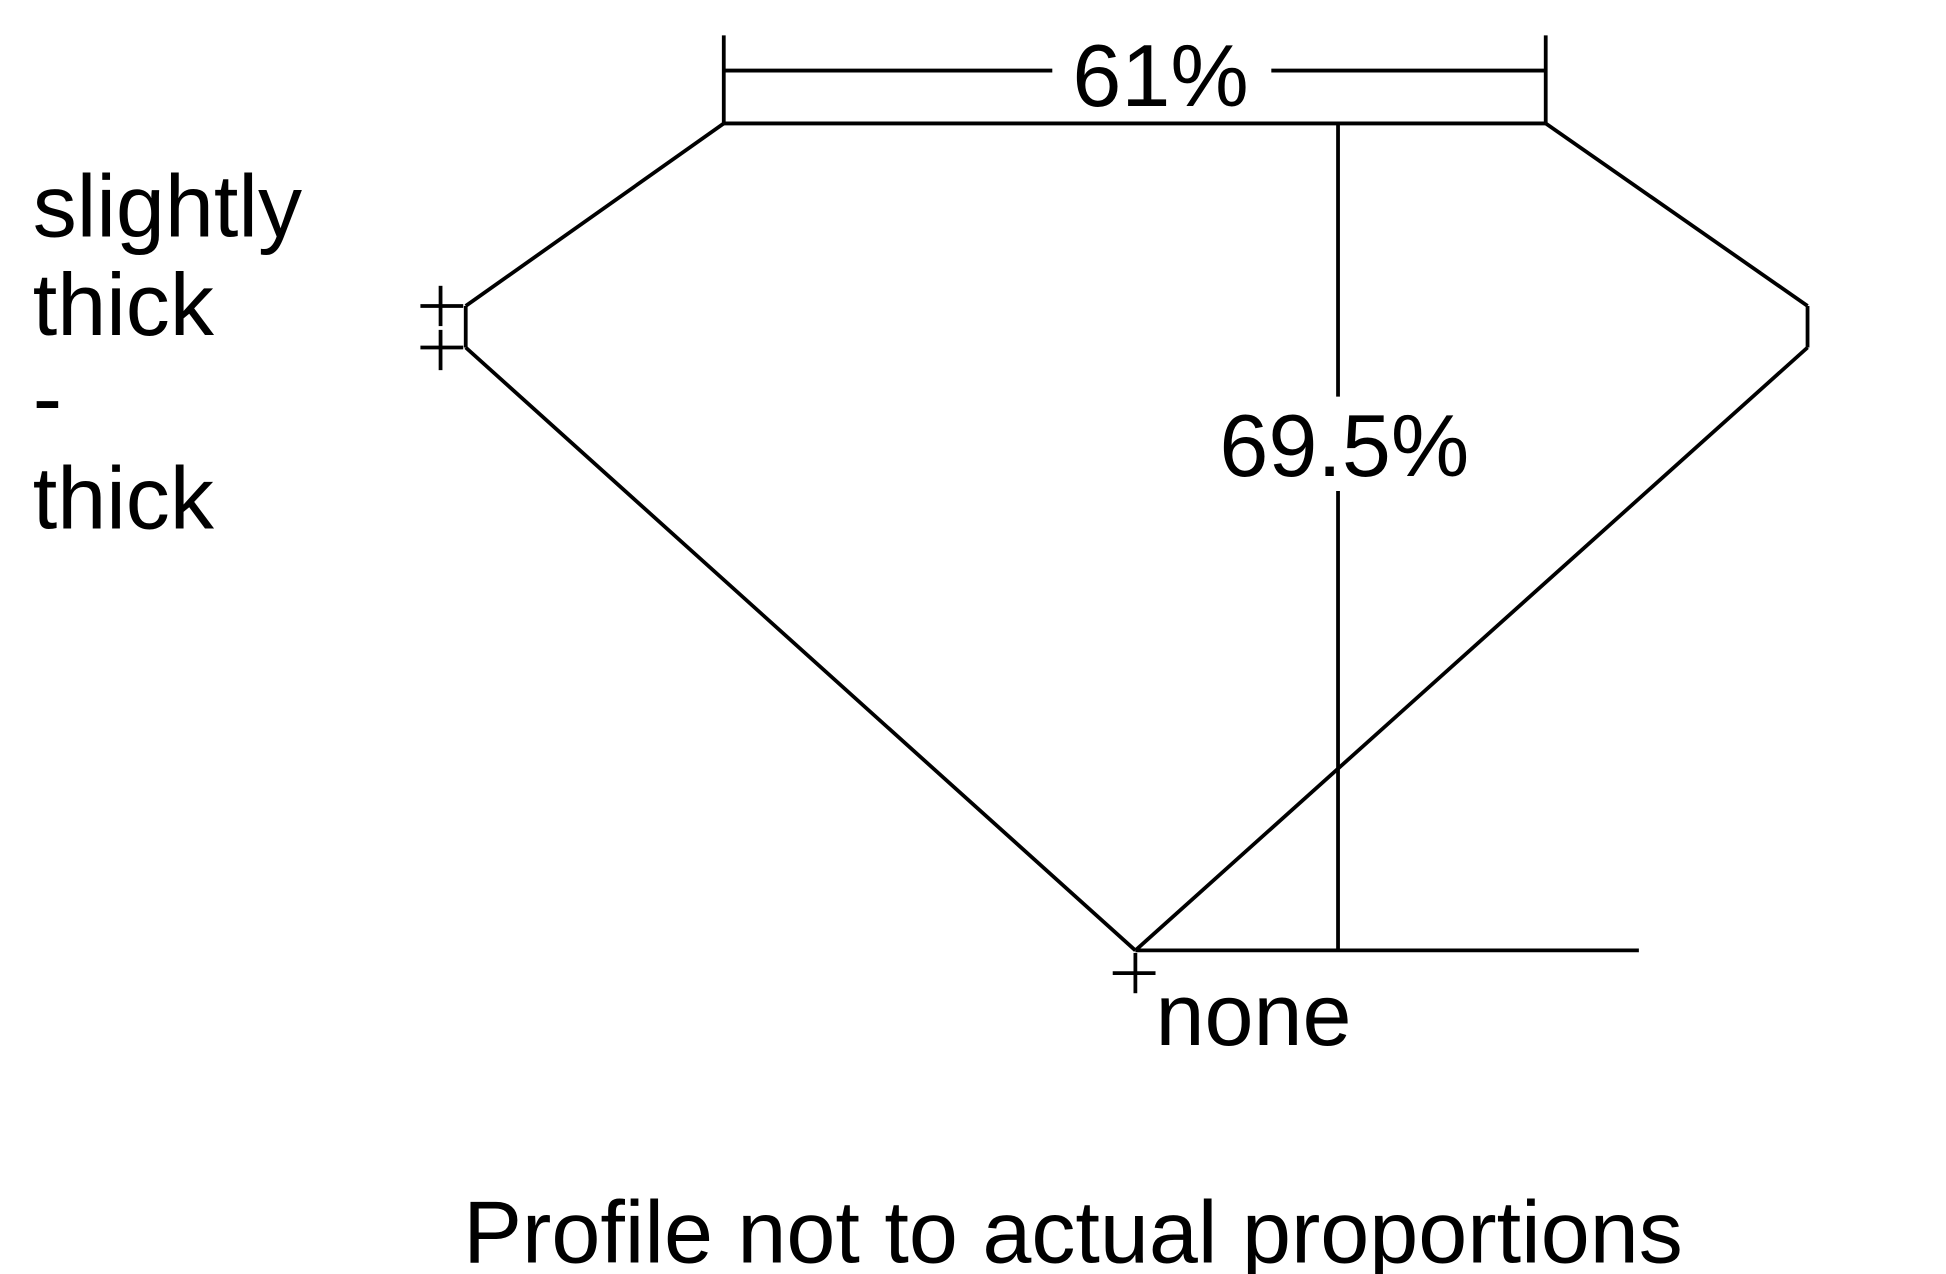 This screenshot has height=1274, width=1946. What do you see at coordinates (124, 304) in the screenshot?
I see `girdle-label-line-2: thick` at bounding box center [124, 304].